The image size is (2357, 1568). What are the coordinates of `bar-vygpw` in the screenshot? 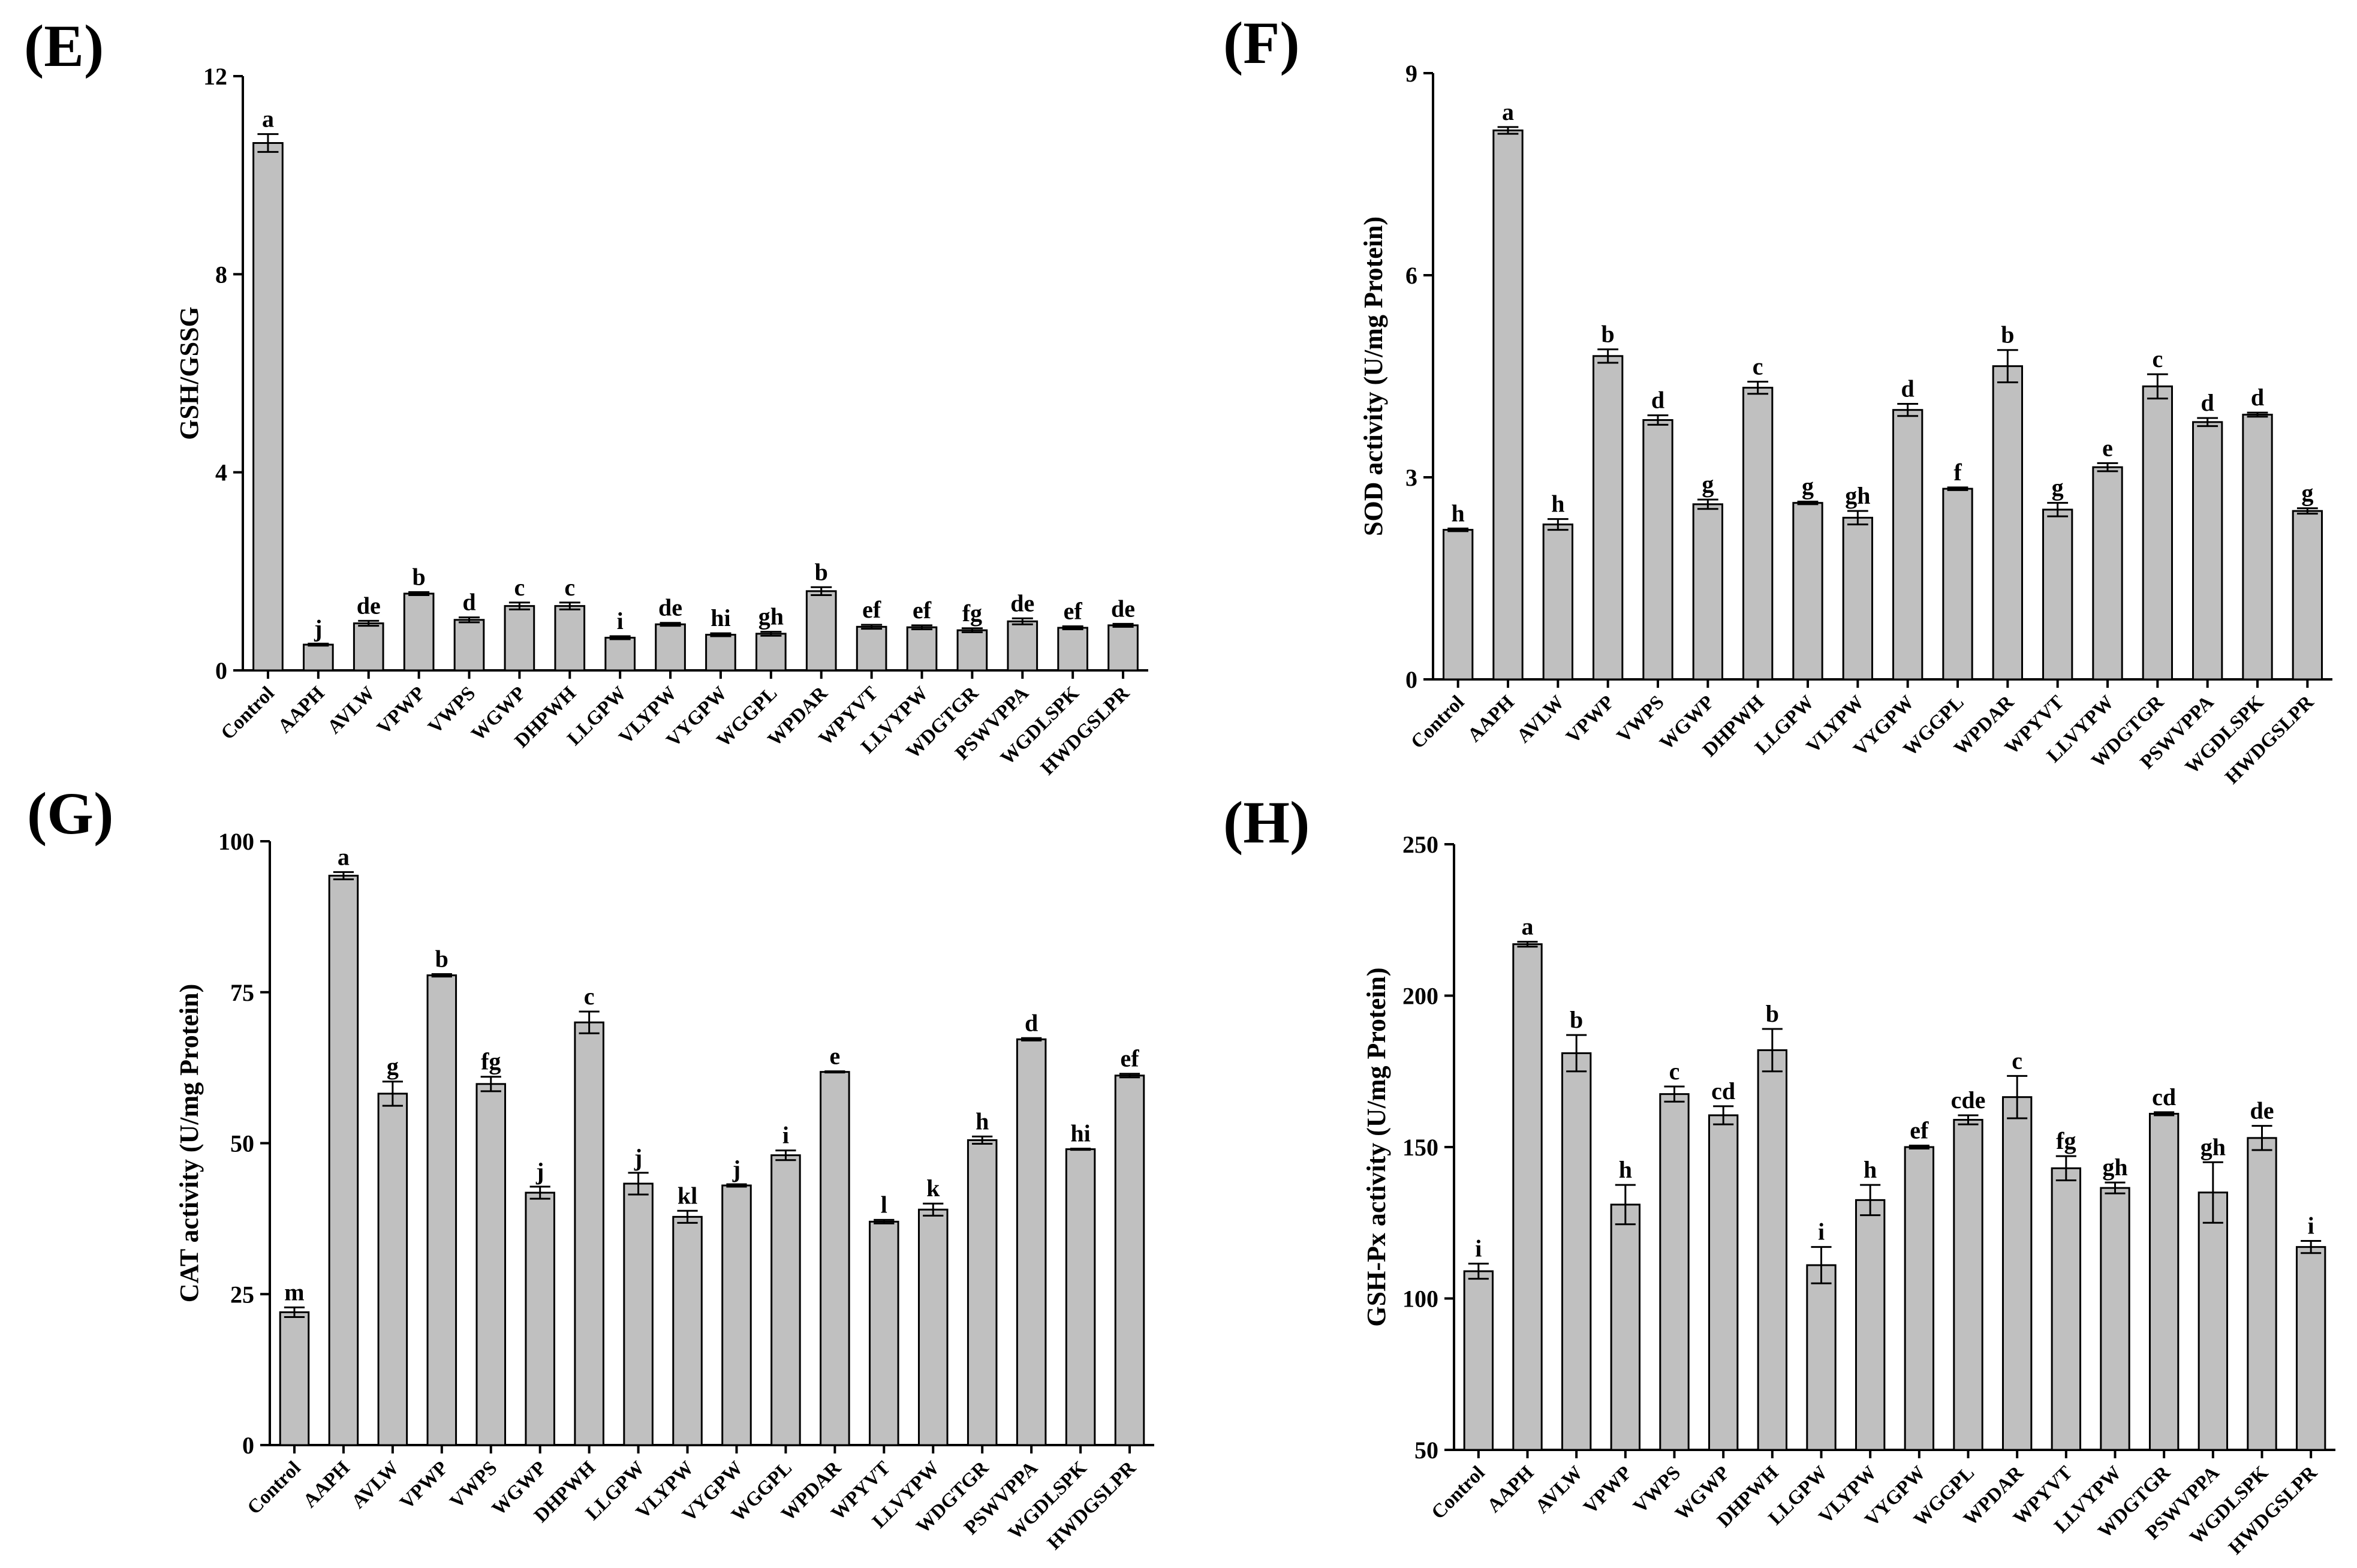 It's located at (1919, 1298).